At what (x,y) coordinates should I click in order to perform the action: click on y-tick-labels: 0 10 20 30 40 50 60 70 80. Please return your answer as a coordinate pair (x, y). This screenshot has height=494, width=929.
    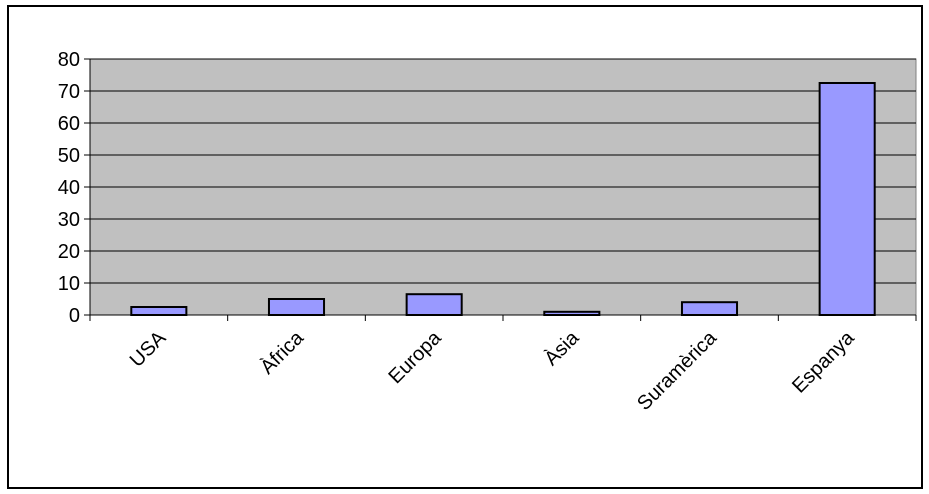
    Looking at the image, I should click on (69, 188).